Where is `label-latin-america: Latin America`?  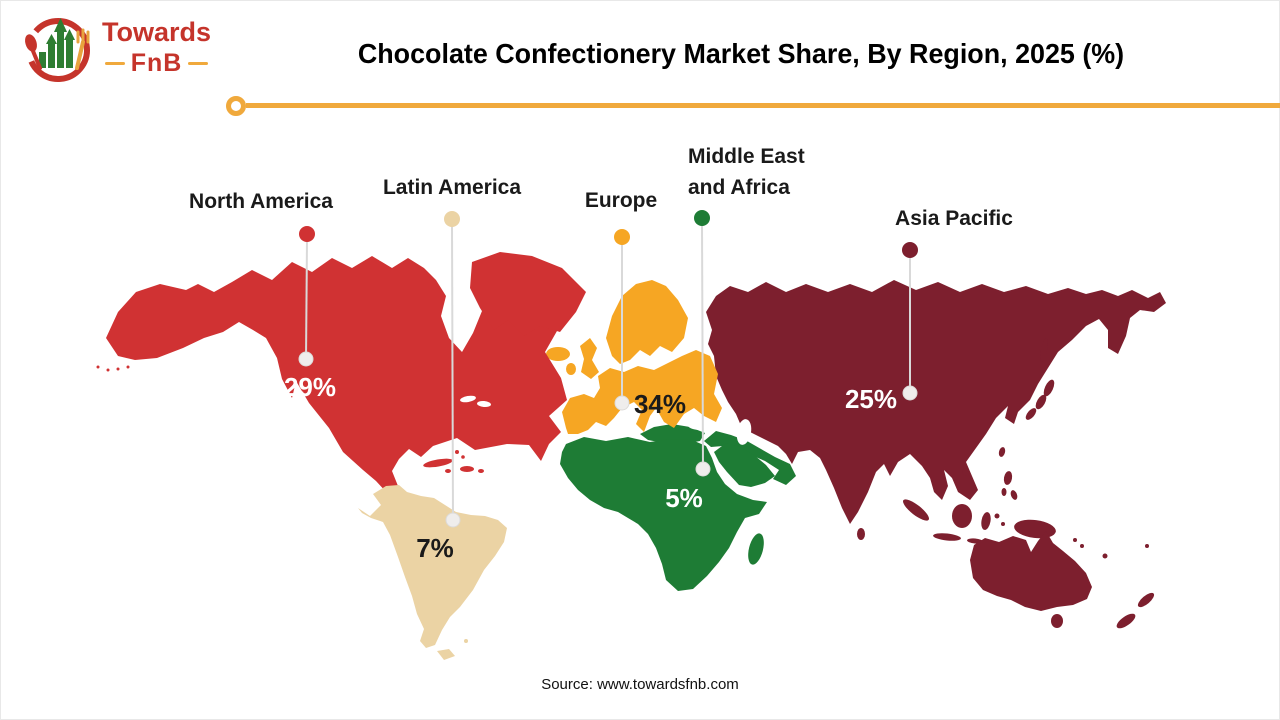 label-latin-america: Latin America is located at coordinates (452, 187).